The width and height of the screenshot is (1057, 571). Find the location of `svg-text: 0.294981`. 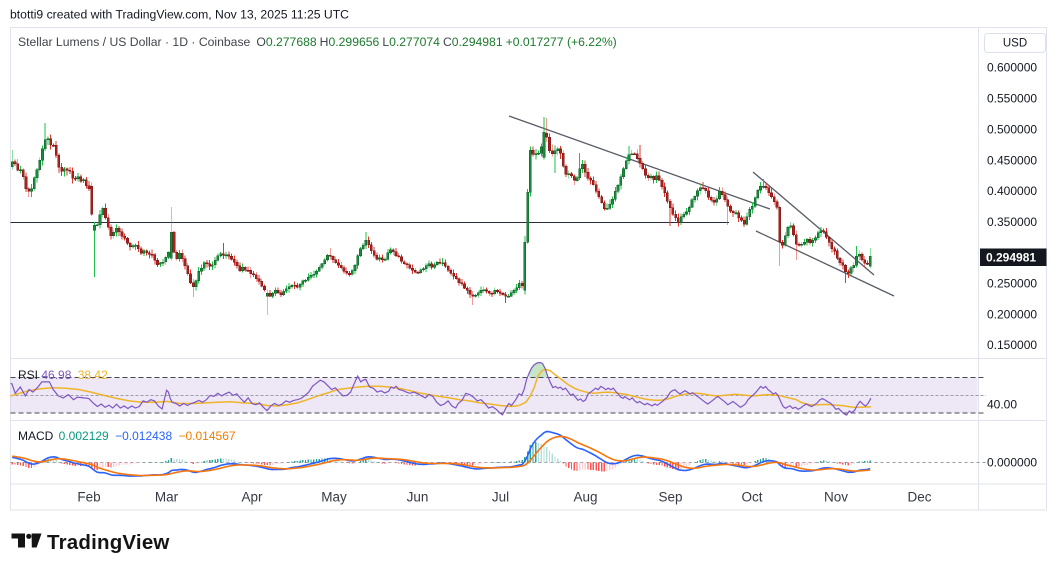

svg-text: 0.294981 is located at coordinates (1011, 258).